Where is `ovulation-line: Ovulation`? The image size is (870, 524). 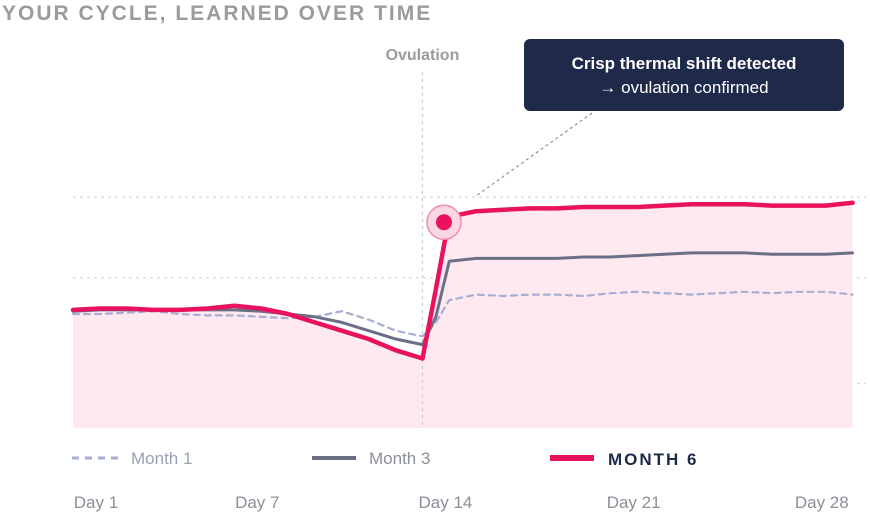
ovulation-line: Ovulation is located at coordinates (423, 237).